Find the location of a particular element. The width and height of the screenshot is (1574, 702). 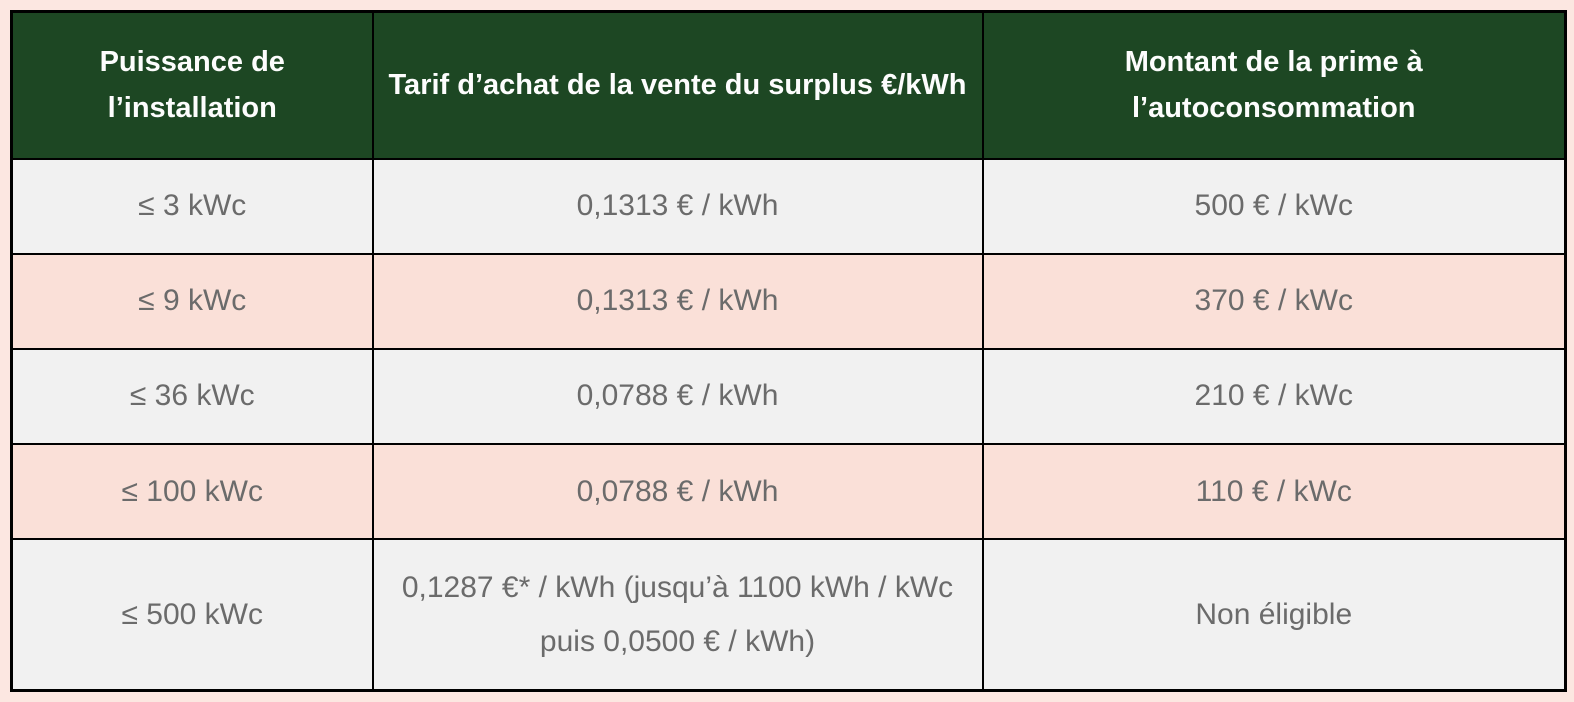

table-cell-prime: 370 € / kWc is located at coordinates (1274, 301).